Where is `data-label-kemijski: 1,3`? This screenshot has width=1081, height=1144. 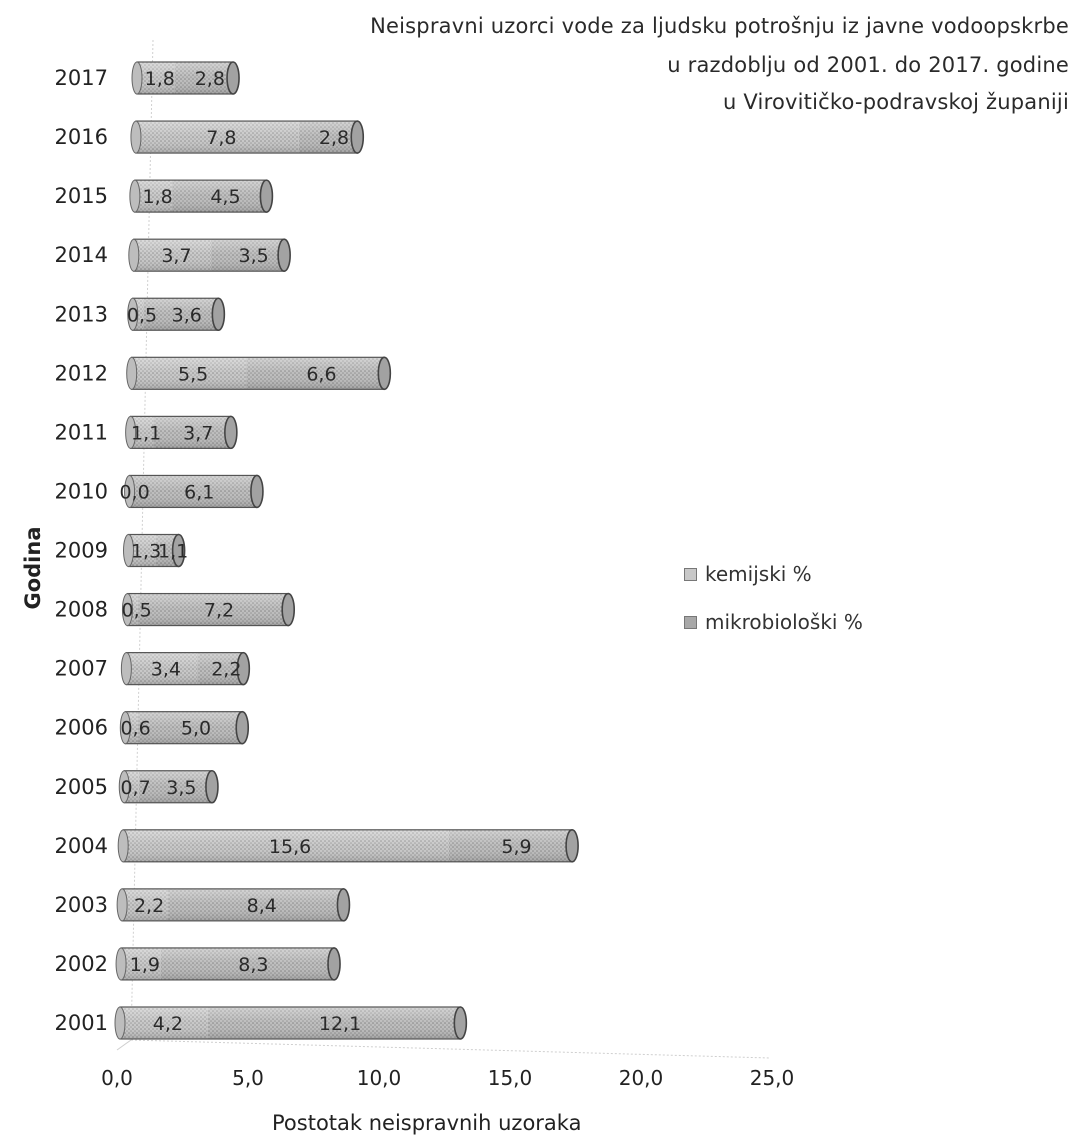 data-label-kemijski: 1,3 is located at coordinates (146, 552).